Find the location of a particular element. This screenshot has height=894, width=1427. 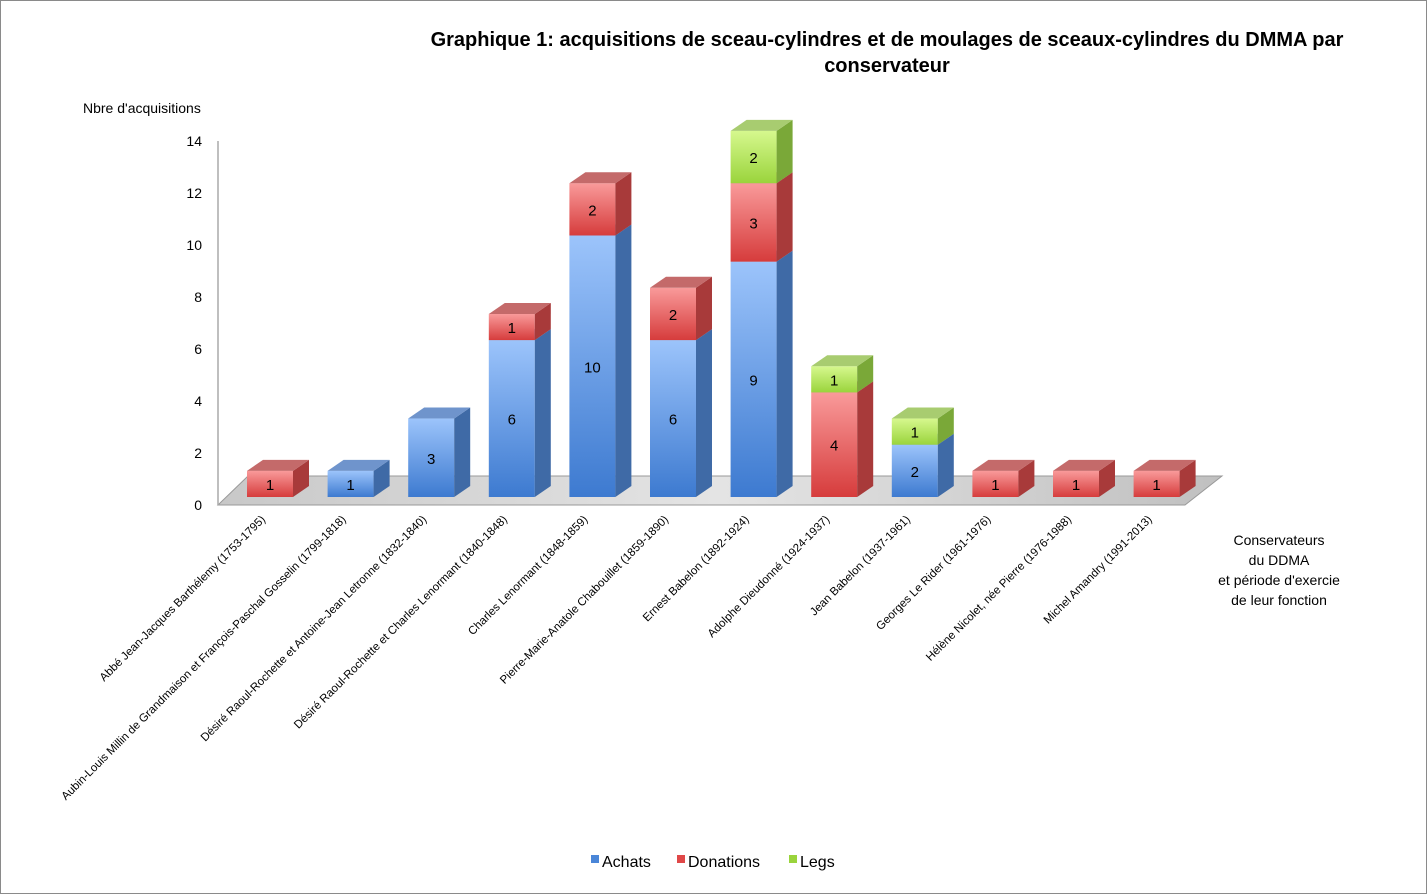

legend-item-donations: Donations is located at coordinates (718, 862).